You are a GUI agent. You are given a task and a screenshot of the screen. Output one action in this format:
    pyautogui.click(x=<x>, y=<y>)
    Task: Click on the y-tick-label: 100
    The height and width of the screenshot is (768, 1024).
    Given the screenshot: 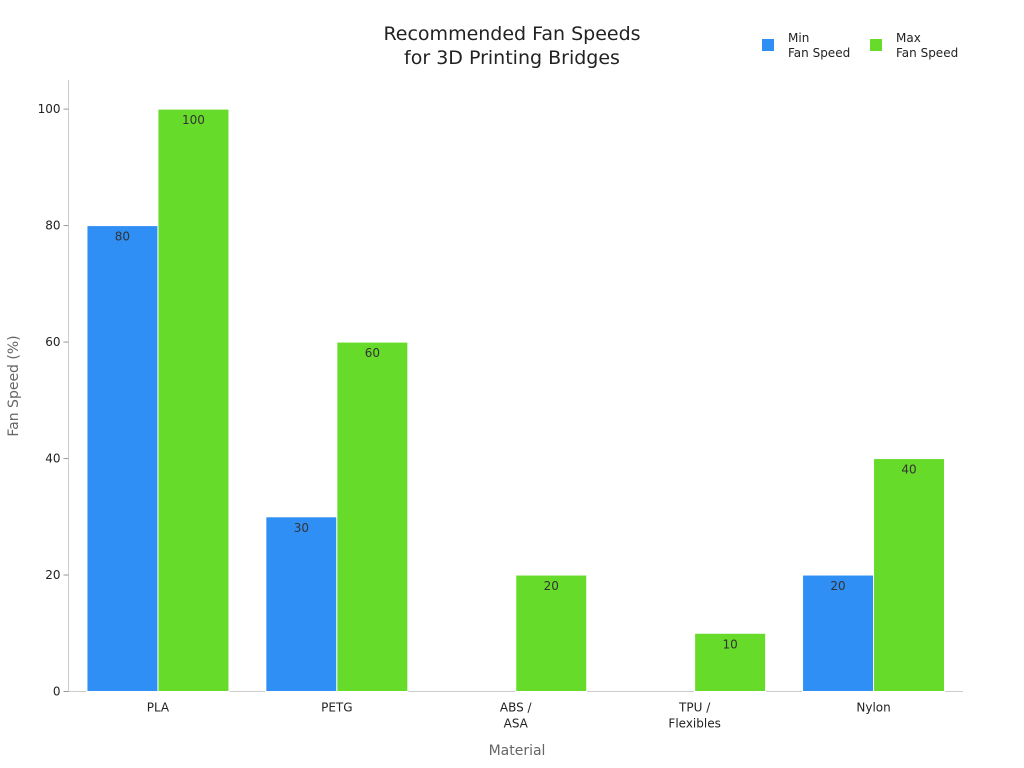 What is the action you would take?
    pyautogui.click(x=49, y=109)
    